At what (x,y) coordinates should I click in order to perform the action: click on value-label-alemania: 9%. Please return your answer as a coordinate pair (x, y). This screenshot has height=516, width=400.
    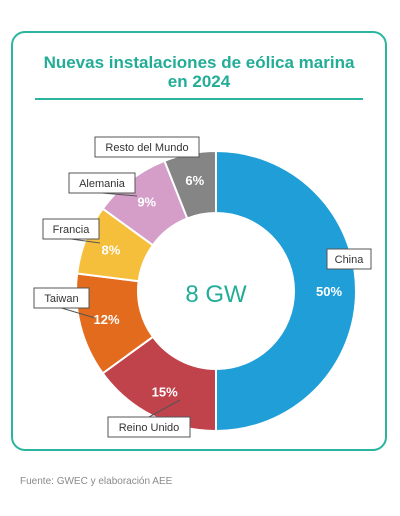
    Looking at the image, I should click on (146, 202).